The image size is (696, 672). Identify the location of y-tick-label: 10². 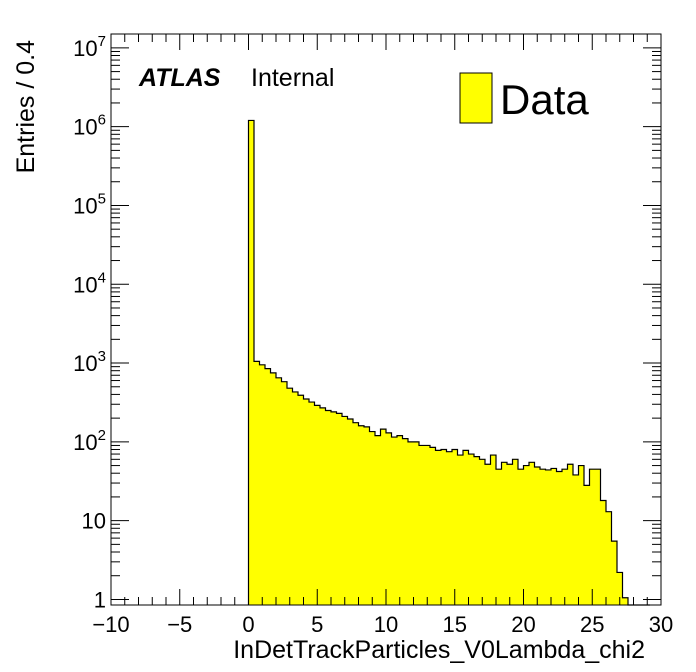
(89, 441).